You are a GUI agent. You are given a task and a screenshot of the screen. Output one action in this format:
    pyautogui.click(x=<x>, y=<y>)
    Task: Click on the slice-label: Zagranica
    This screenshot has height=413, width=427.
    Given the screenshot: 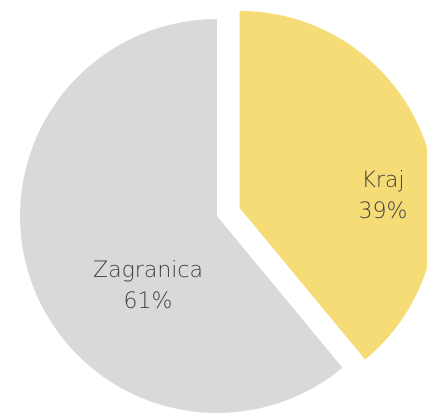 What is the action you would take?
    pyautogui.click(x=148, y=270)
    